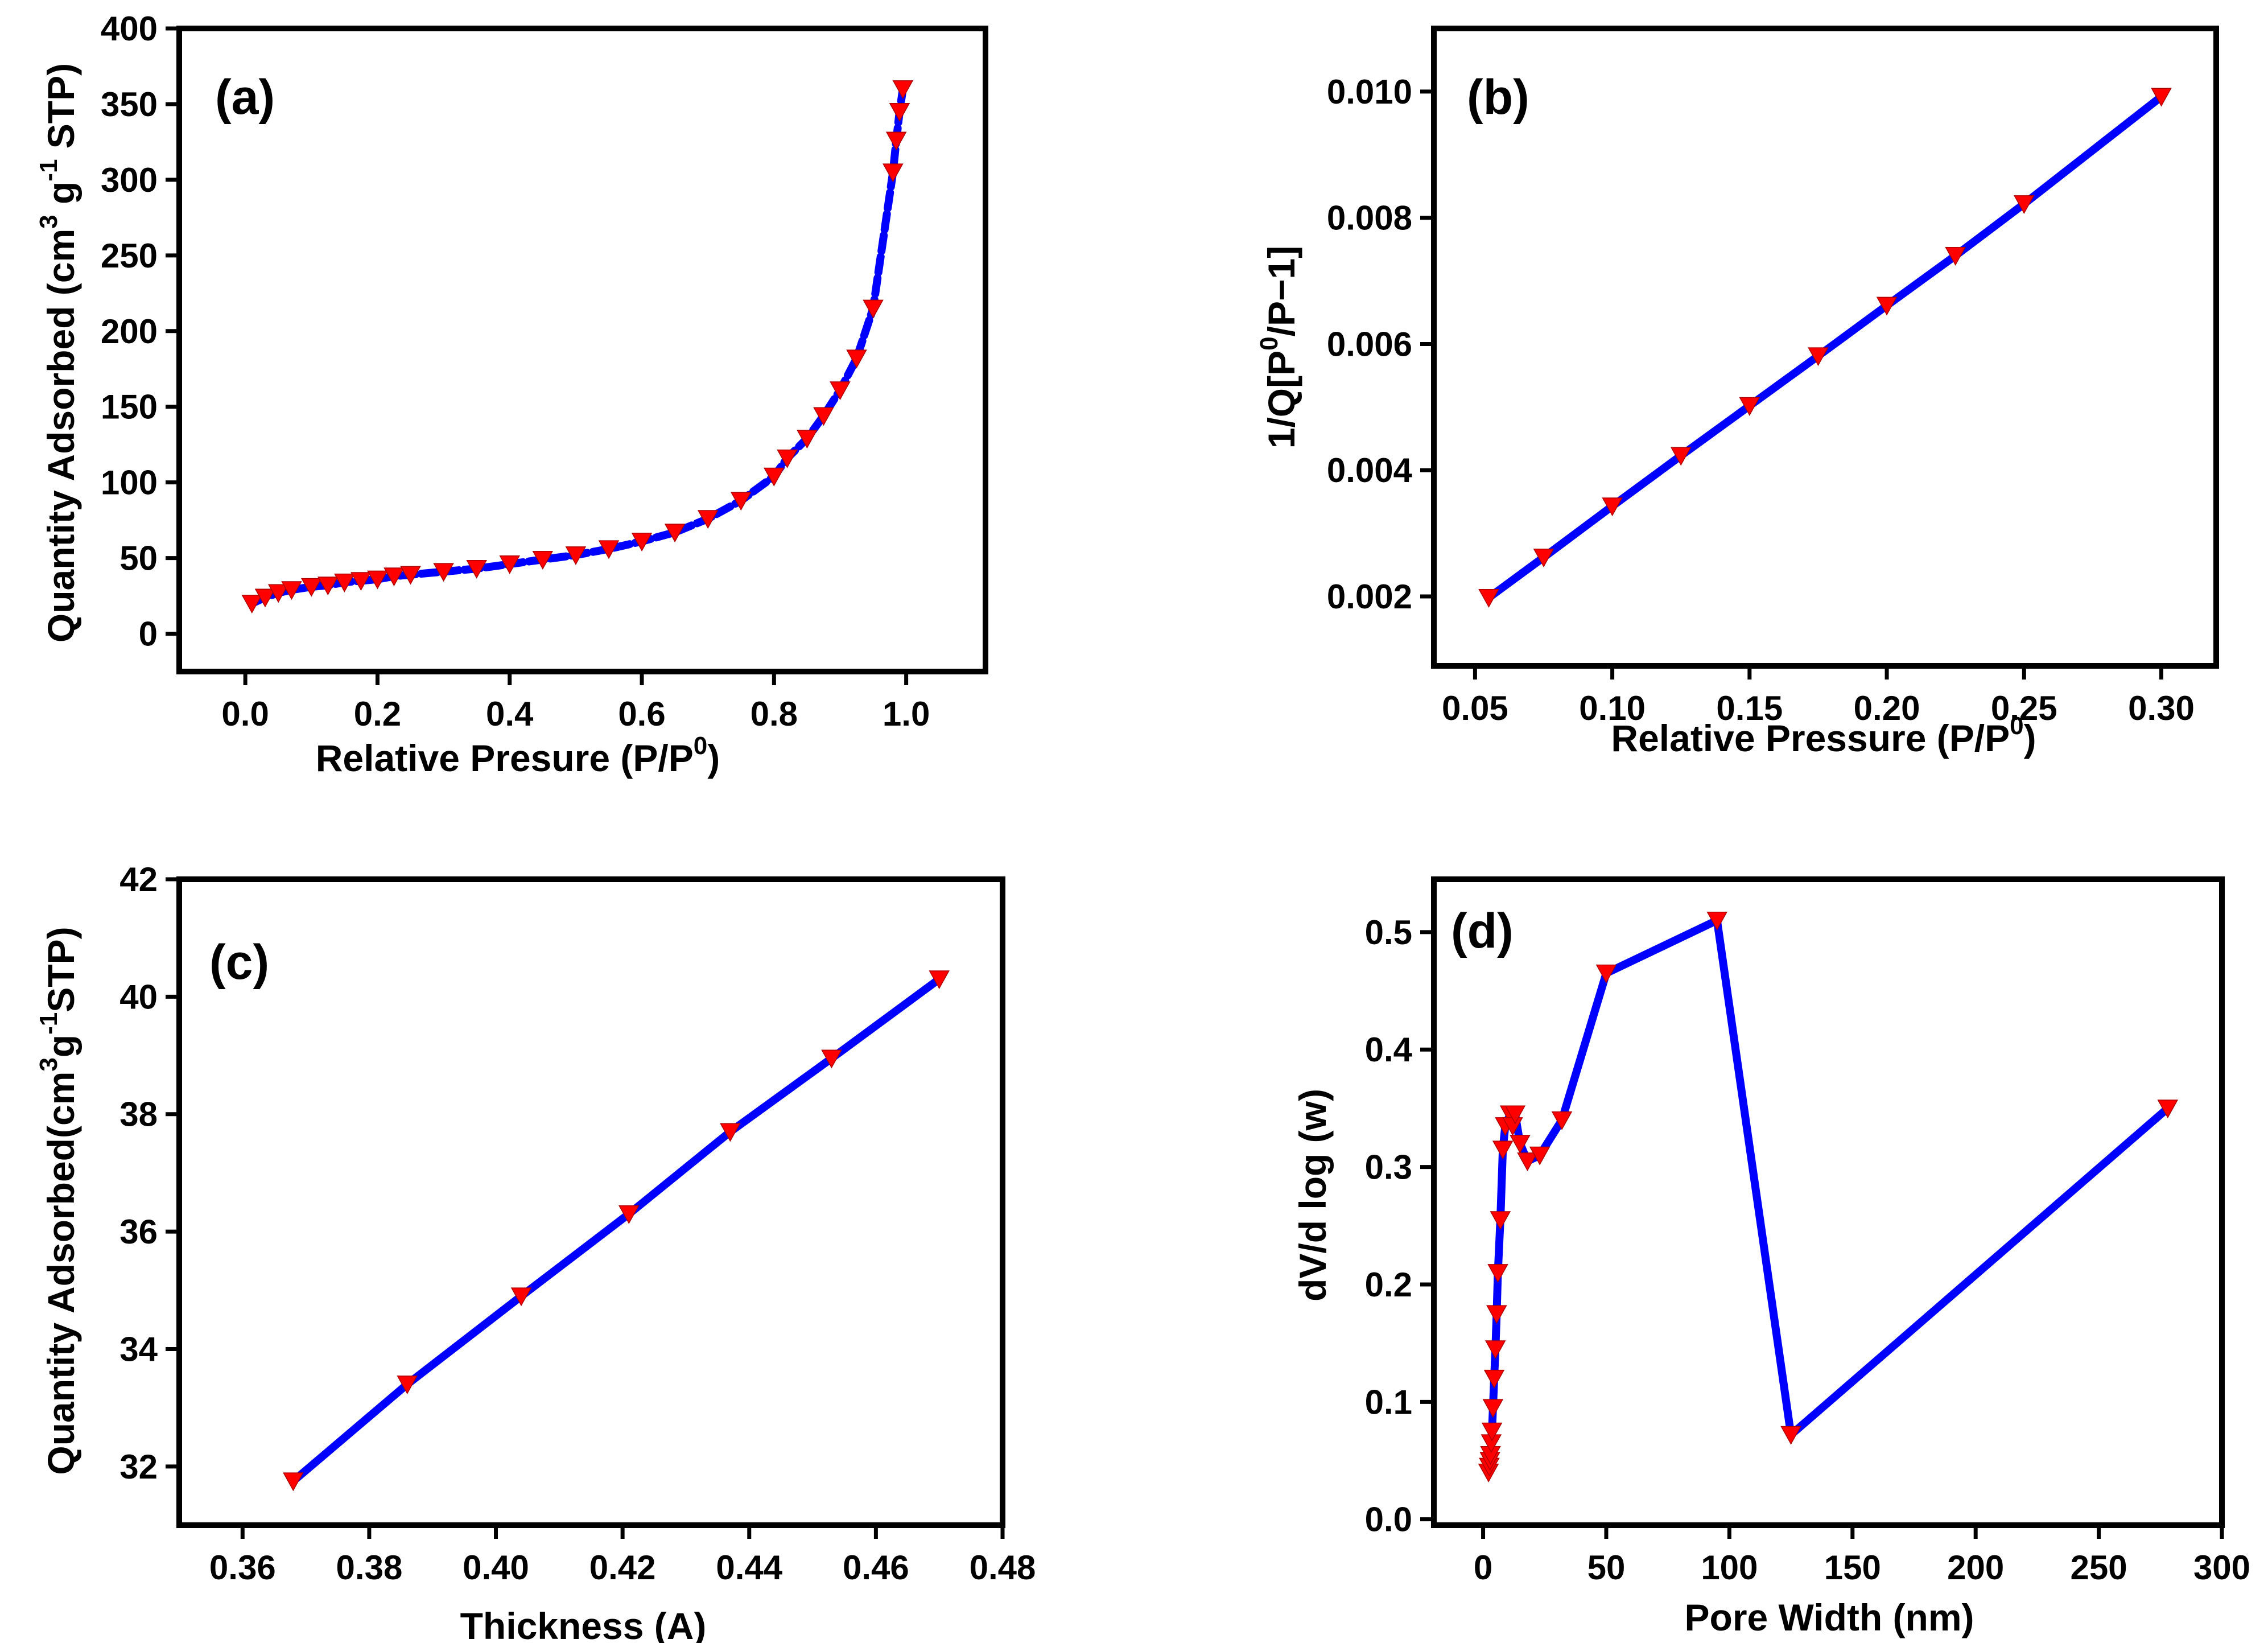 The height and width of the screenshot is (1643, 2268). Describe the element at coordinates (245, 97) in the screenshot. I see `panel-label-a: (a)` at that location.